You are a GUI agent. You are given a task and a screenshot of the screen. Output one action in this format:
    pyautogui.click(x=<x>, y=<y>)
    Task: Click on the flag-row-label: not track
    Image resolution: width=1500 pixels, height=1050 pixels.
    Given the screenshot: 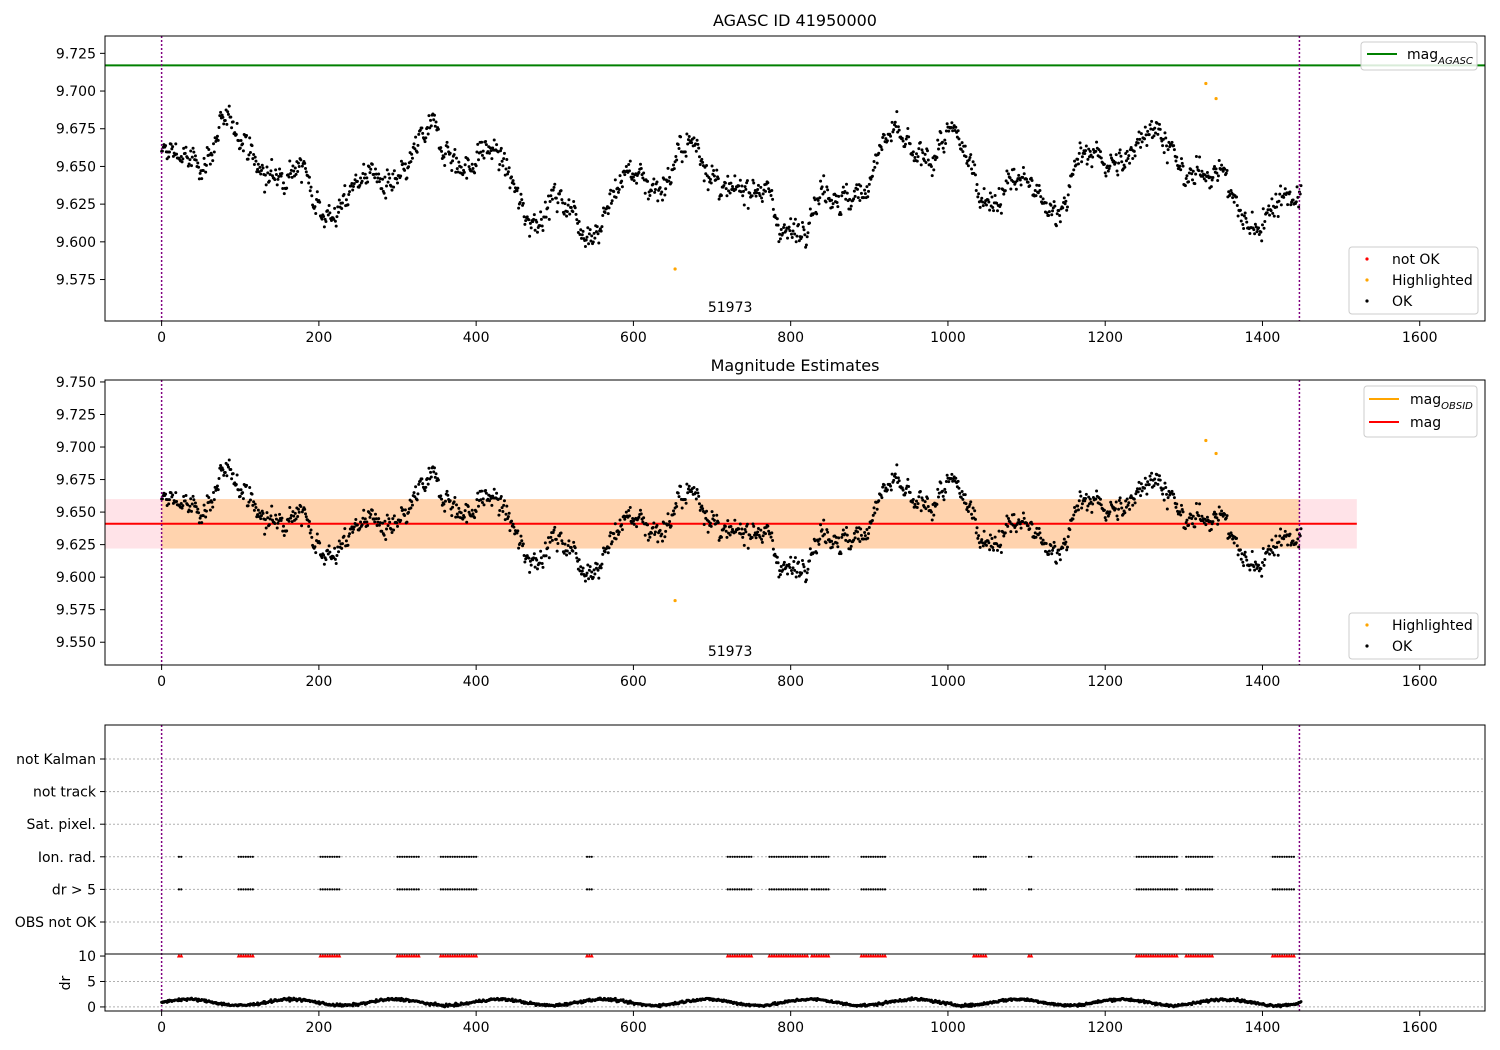 What is the action you would take?
    pyautogui.click(x=65, y=793)
    